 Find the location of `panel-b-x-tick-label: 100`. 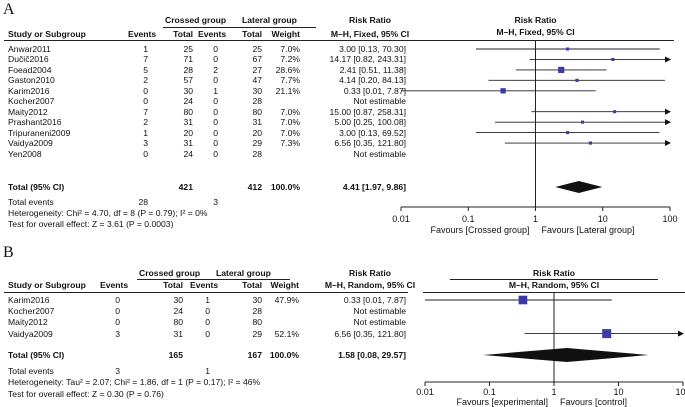

panel-b-x-tick-label: 100 is located at coordinates (680, 392).